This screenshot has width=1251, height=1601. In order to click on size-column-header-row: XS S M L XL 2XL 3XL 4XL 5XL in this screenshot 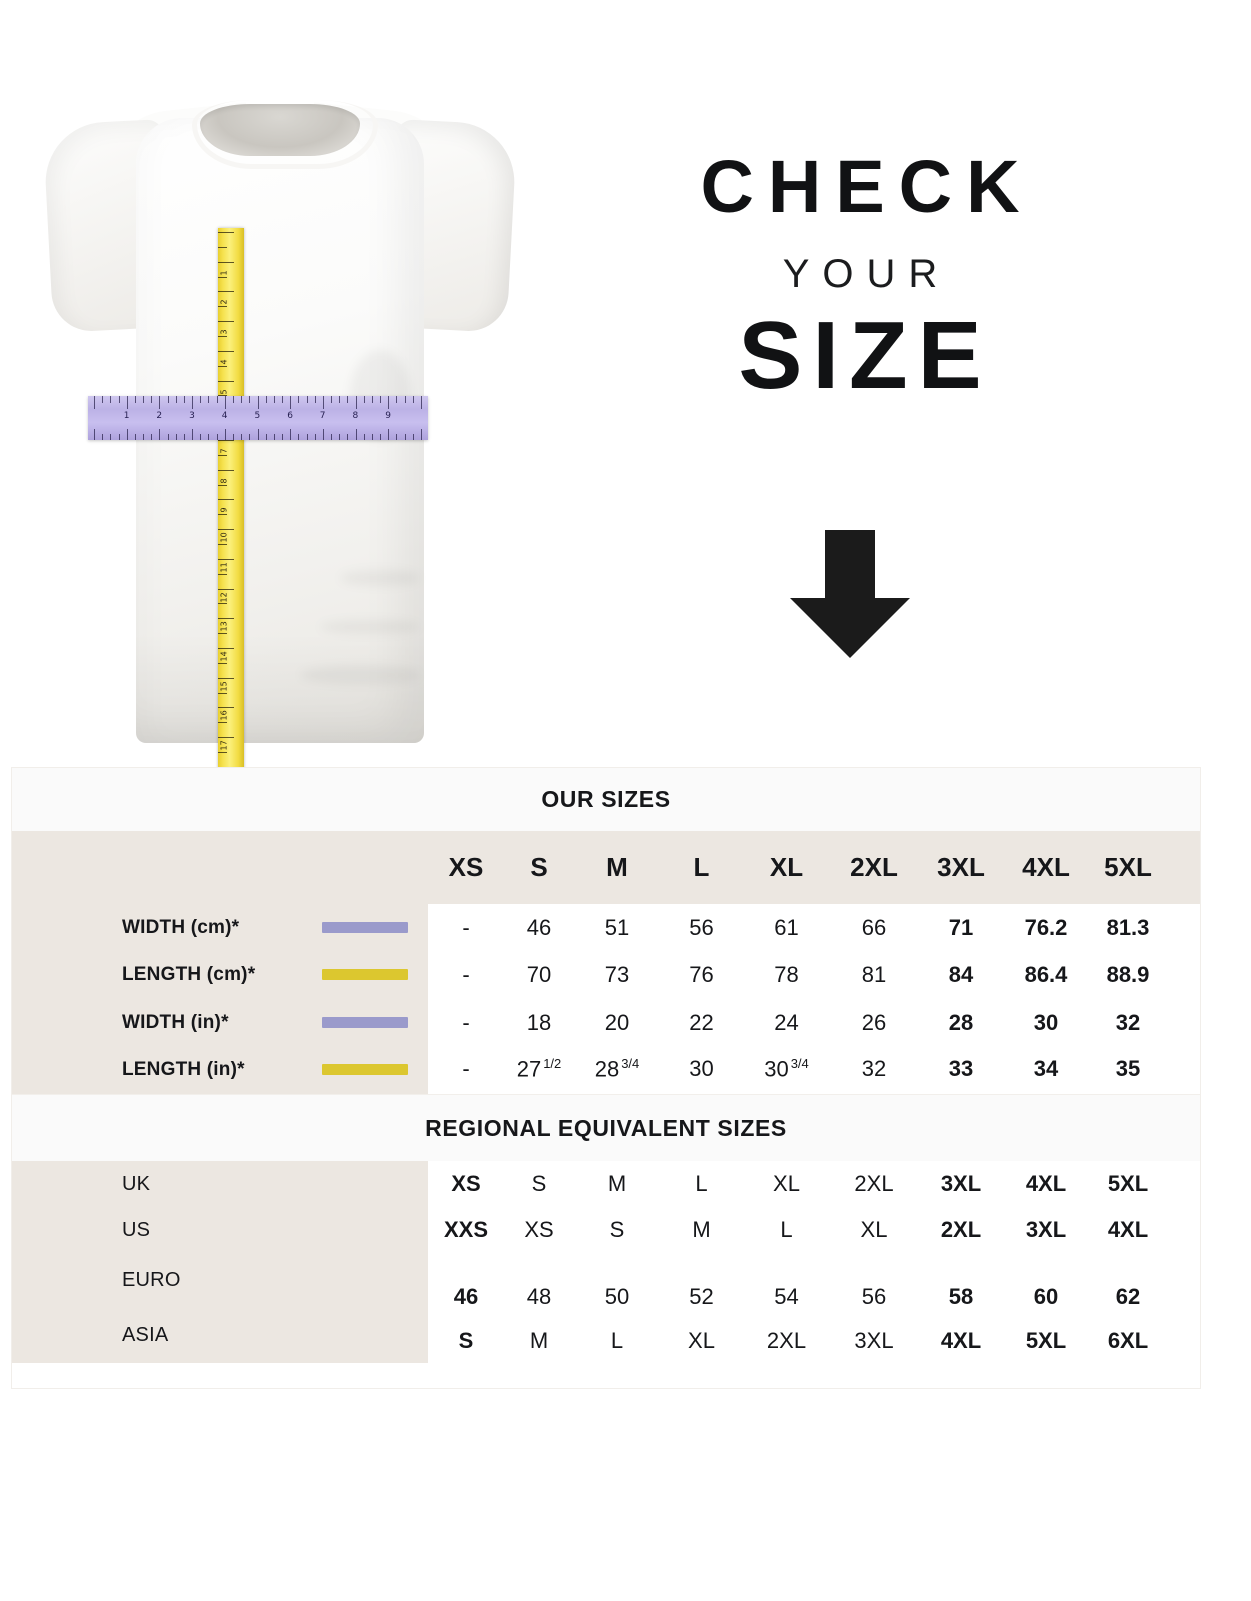, I will do `click(606, 867)`.